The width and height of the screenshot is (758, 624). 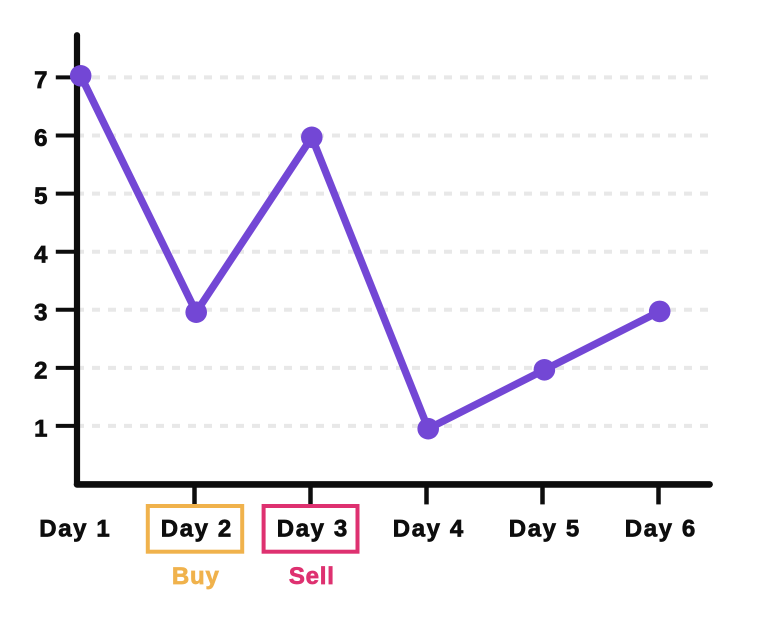 What do you see at coordinates (40, 371) in the screenshot?
I see `svg-text: 2` at bounding box center [40, 371].